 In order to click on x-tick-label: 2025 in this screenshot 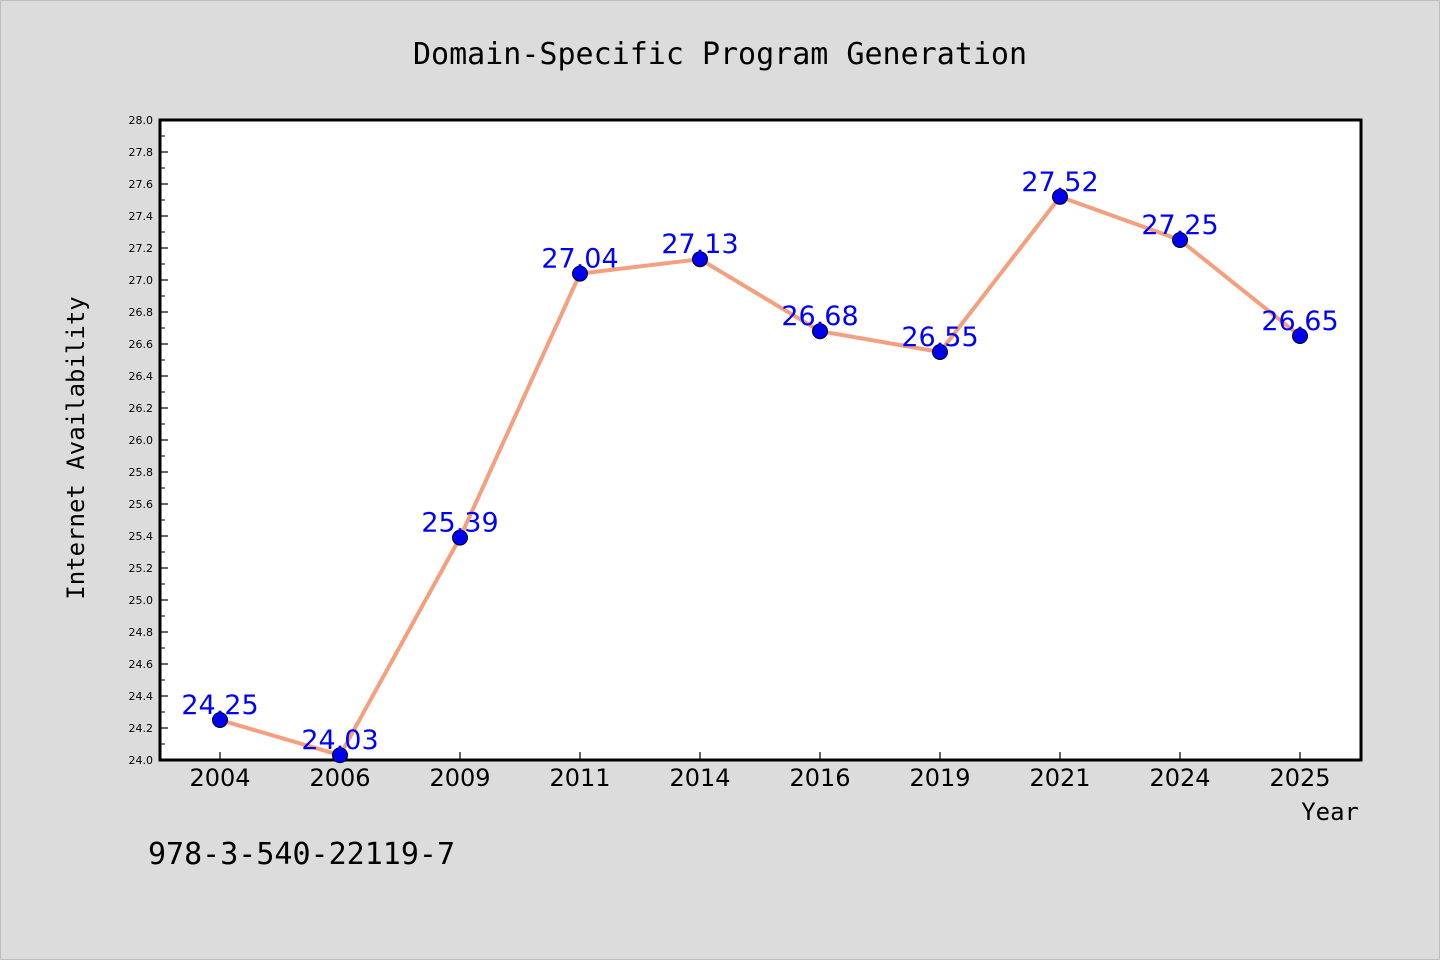, I will do `click(1299, 778)`.